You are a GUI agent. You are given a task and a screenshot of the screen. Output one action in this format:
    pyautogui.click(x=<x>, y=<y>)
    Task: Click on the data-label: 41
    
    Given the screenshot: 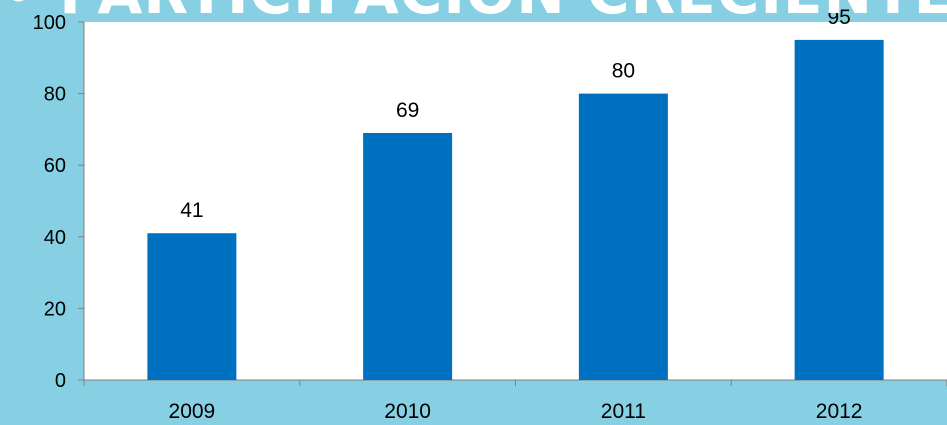 What is the action you would take?
    pyautogui.click(x=191, y=210)
    